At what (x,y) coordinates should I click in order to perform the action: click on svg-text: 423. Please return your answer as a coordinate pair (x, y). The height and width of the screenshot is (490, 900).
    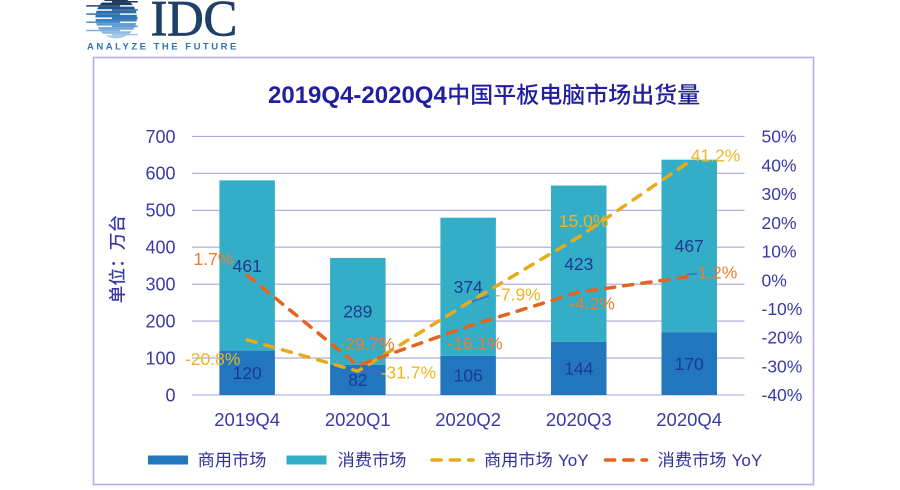
    Looking at the image, I should click on (578, 264).